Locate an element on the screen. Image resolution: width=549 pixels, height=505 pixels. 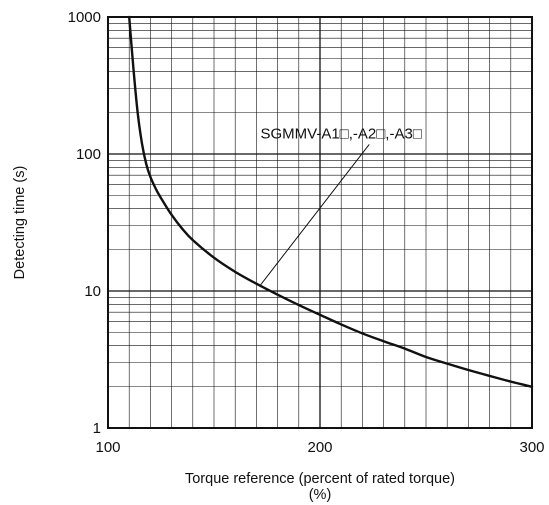
x-tick-label: 100 is located at coordinates (107, 447).